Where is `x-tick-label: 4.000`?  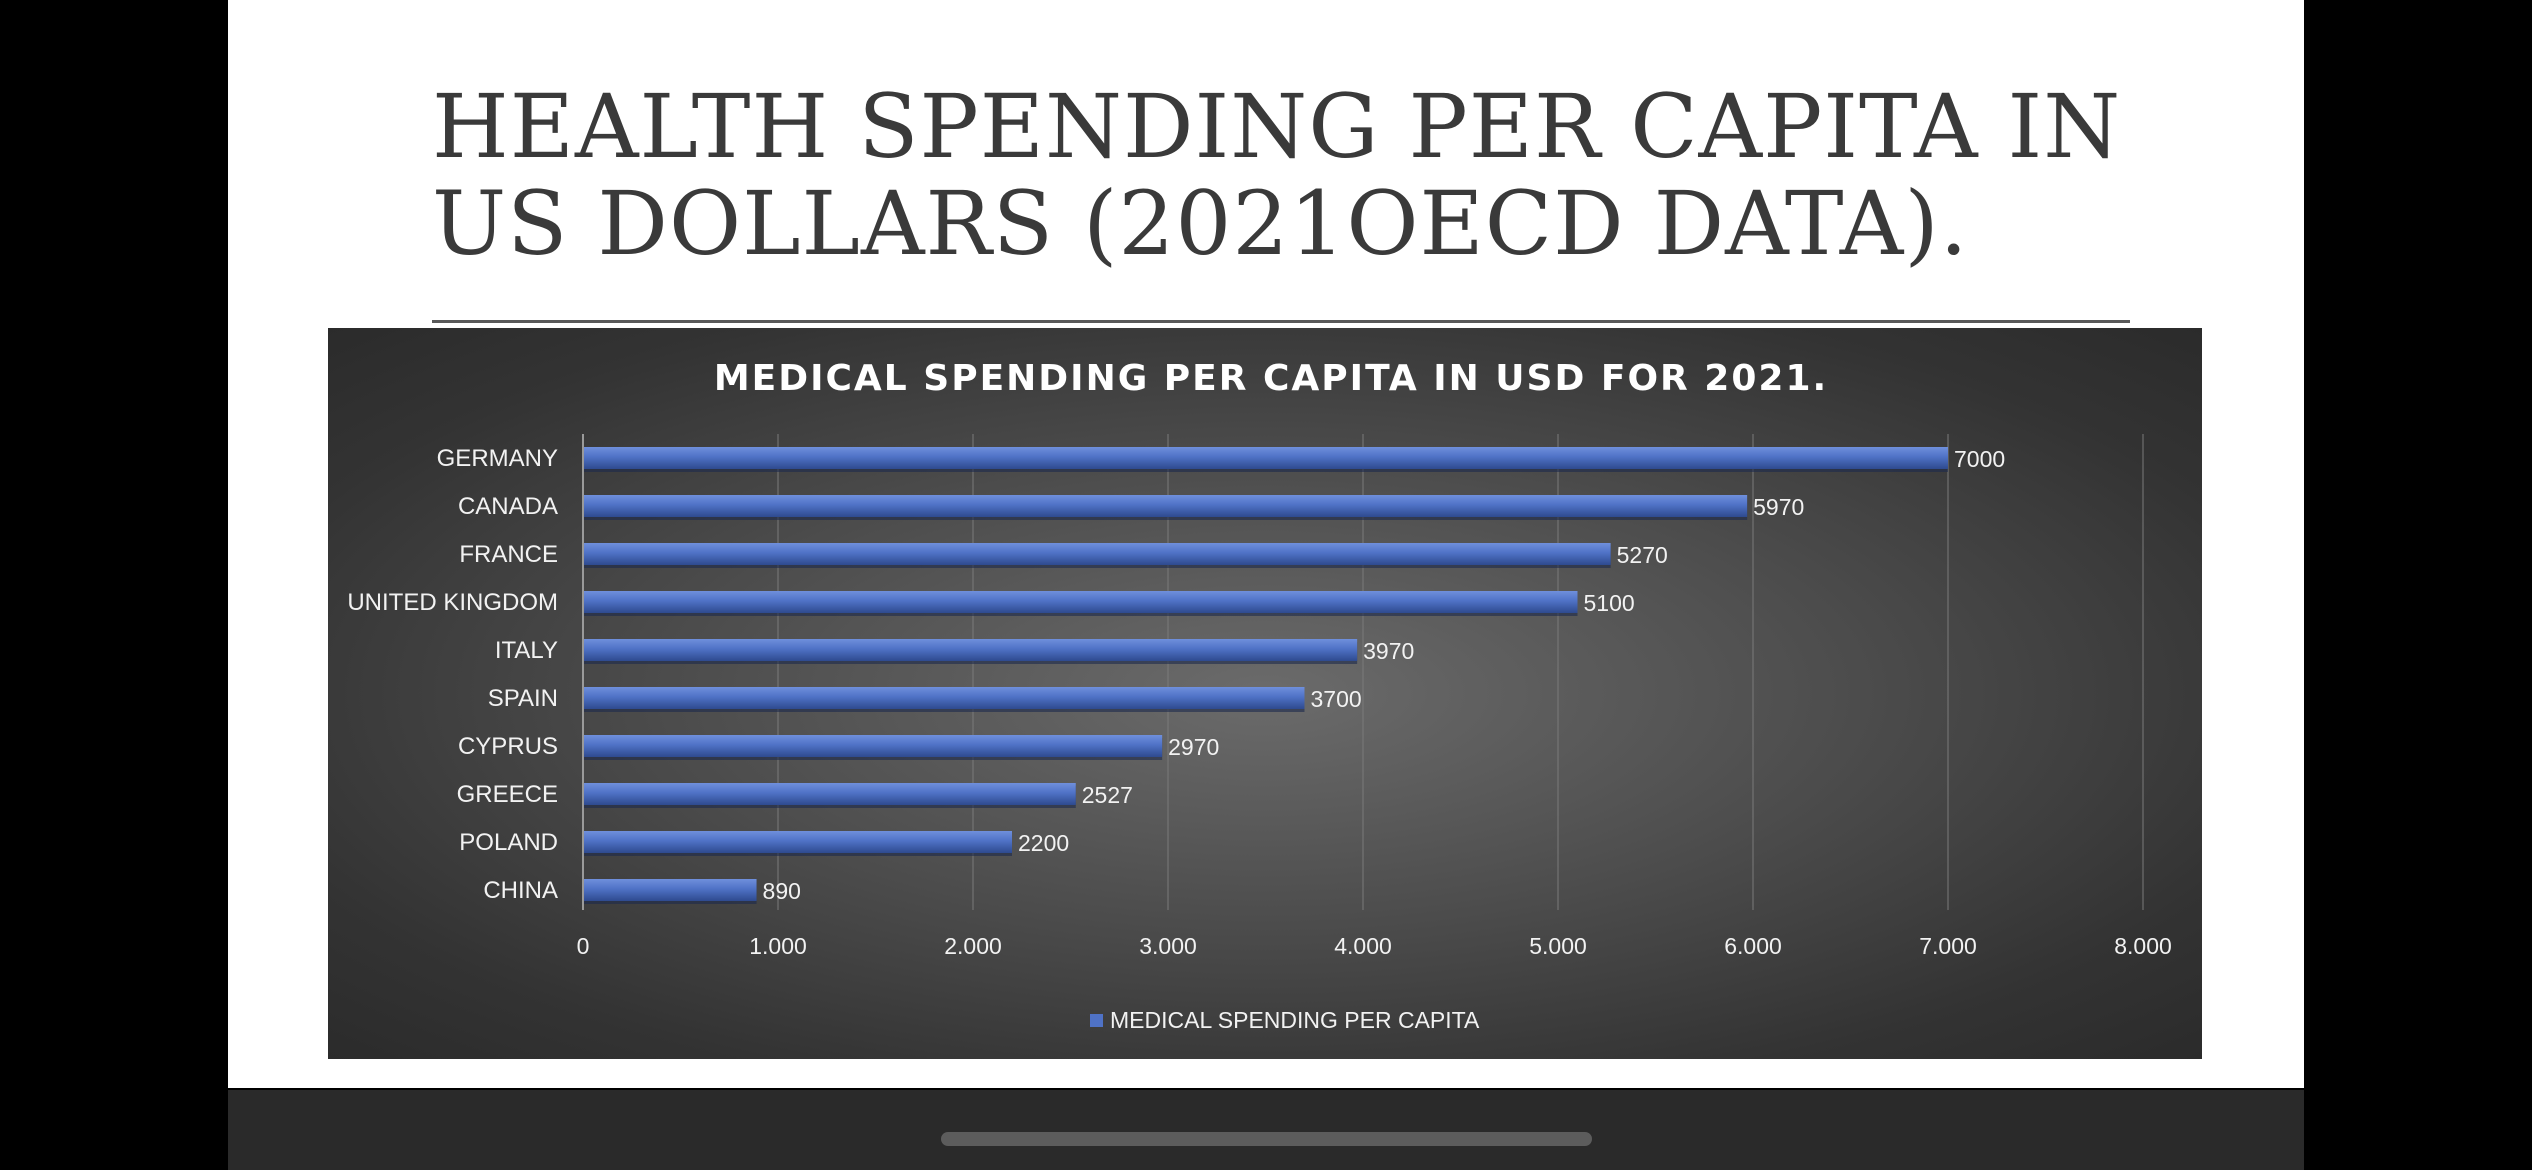 x-tick-label: 4.000 is located at coordinates (1363, 946).